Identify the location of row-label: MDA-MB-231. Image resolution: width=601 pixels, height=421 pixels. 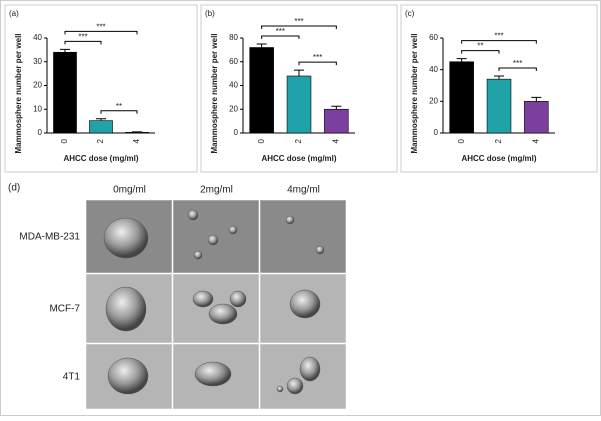
(49, 237).